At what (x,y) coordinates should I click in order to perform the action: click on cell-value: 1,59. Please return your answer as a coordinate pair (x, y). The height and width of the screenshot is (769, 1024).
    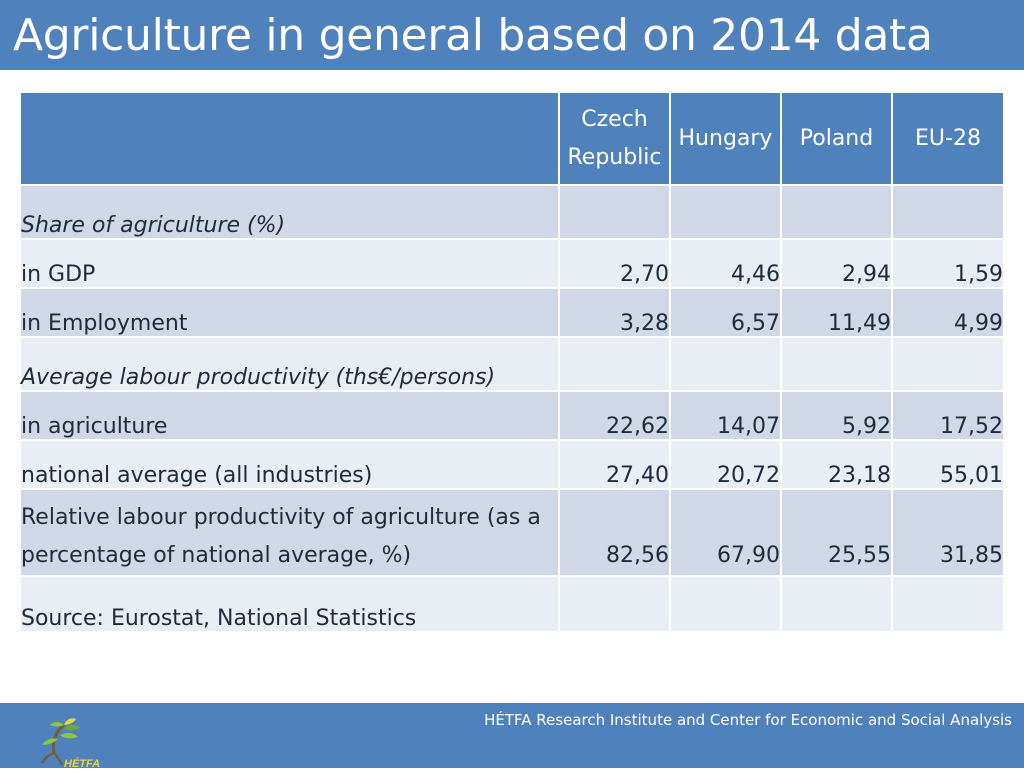
    Looking at the image, I should click on (948, 262).